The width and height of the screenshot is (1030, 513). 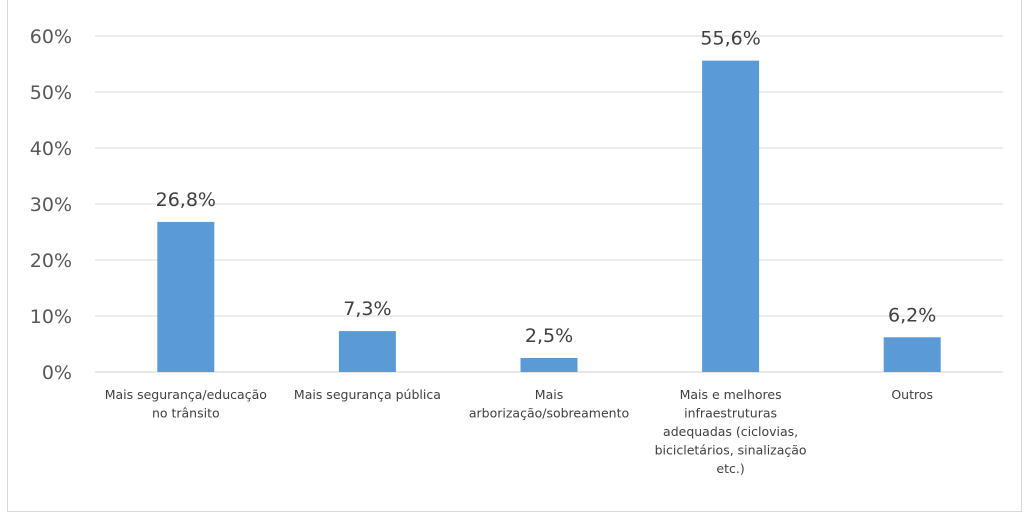 What do you see at coordinates (730, 413) in the screenshot?
I see `x-category-label-line: infraestruturas` at bounding box center [730, 413].